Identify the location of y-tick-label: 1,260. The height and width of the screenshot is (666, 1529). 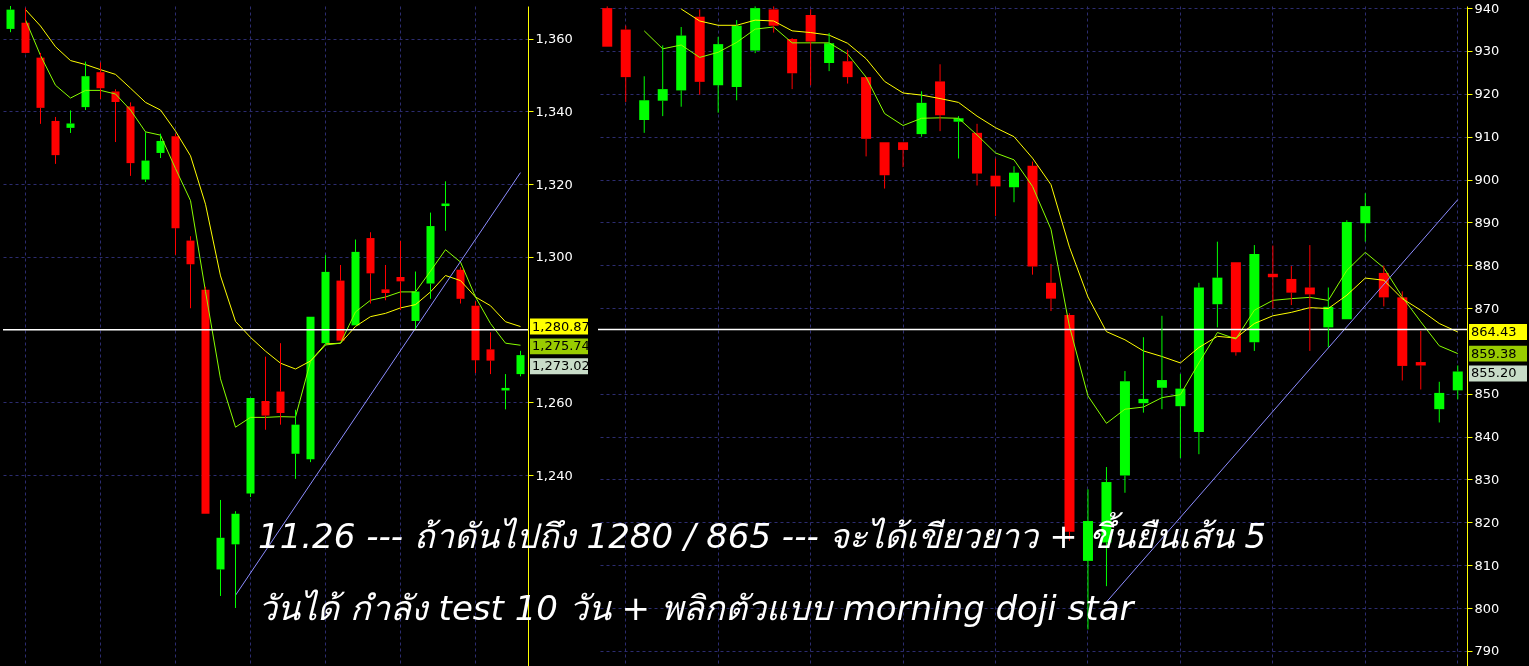
(554, 402).